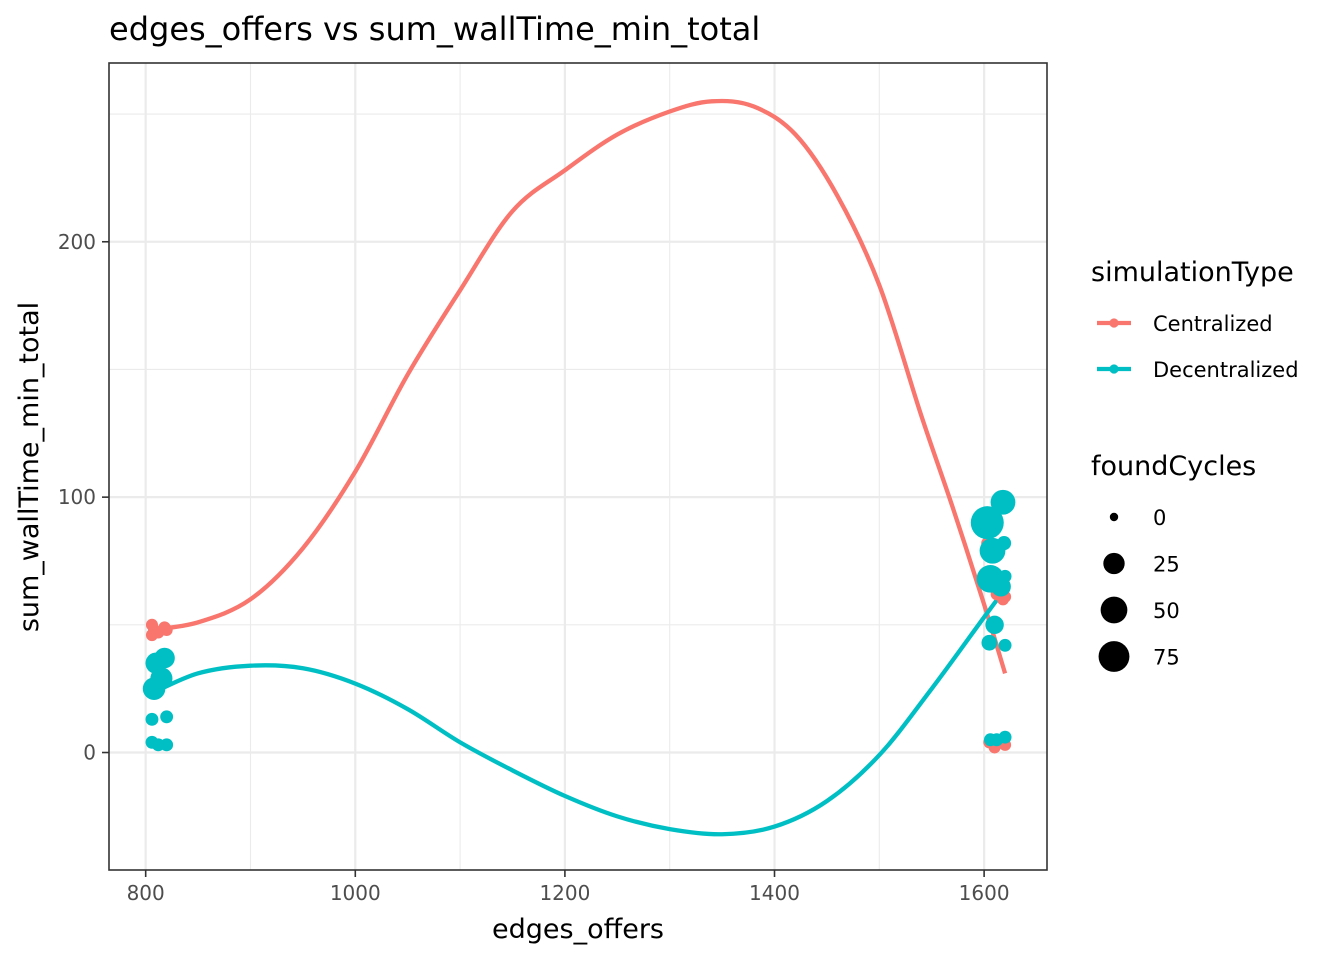  Describe the element at coordinates (1166, 565) in the screenshot. I see `legend-size-label: 25` at that location.